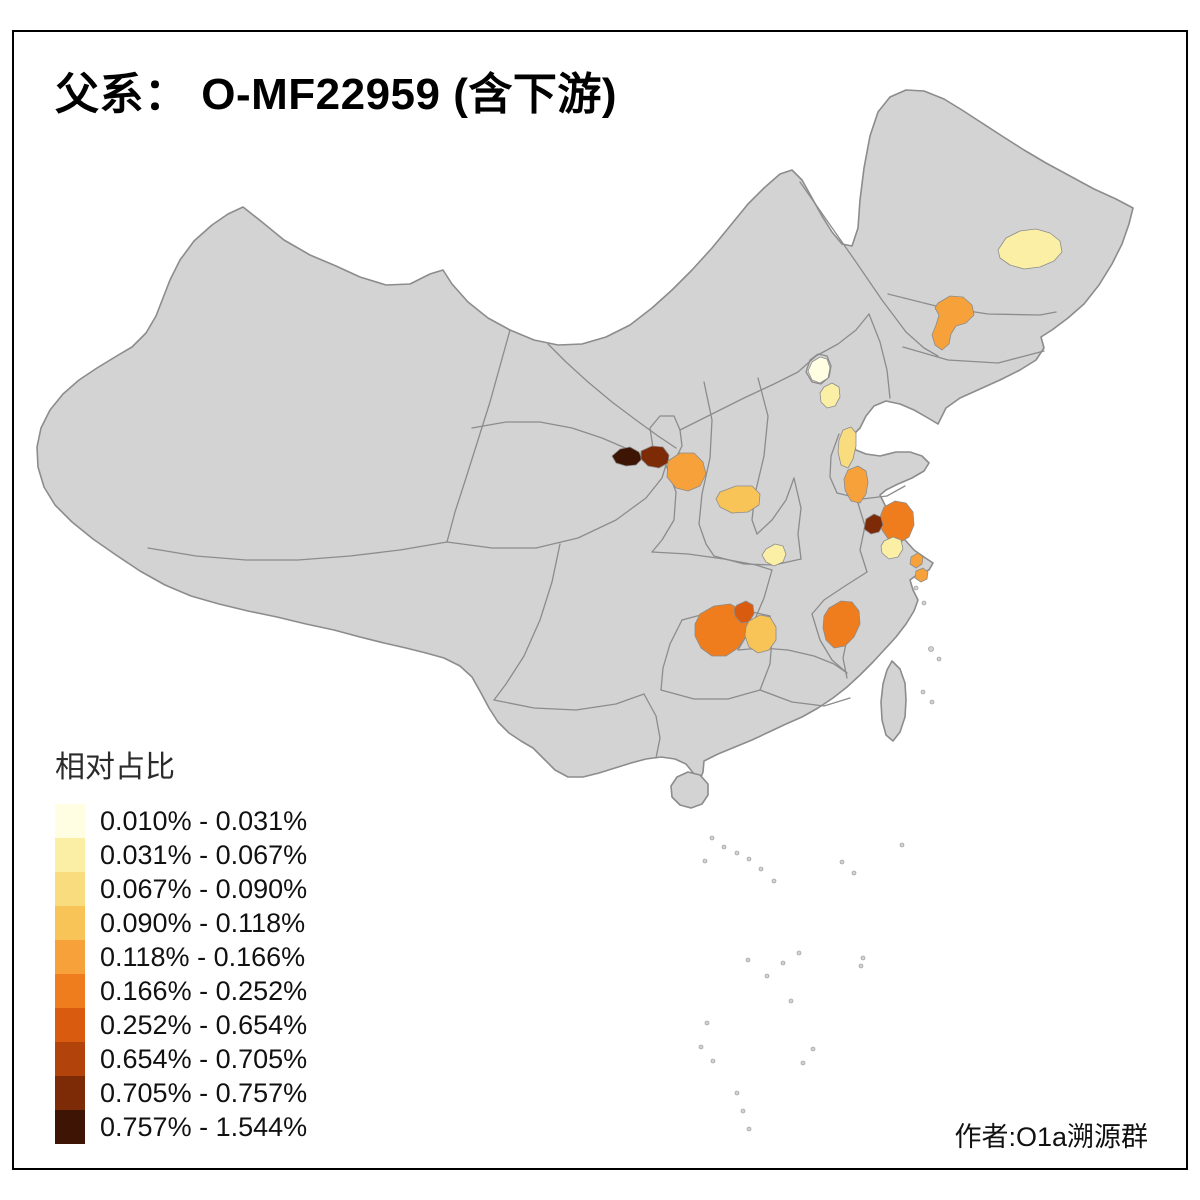 The image size is (1200, 1200). What do you see at coordinates (204, 1126) in the screenshot?
I see `legend-label: 0.757% - 1.544%` at bounding box center [204, 1126].